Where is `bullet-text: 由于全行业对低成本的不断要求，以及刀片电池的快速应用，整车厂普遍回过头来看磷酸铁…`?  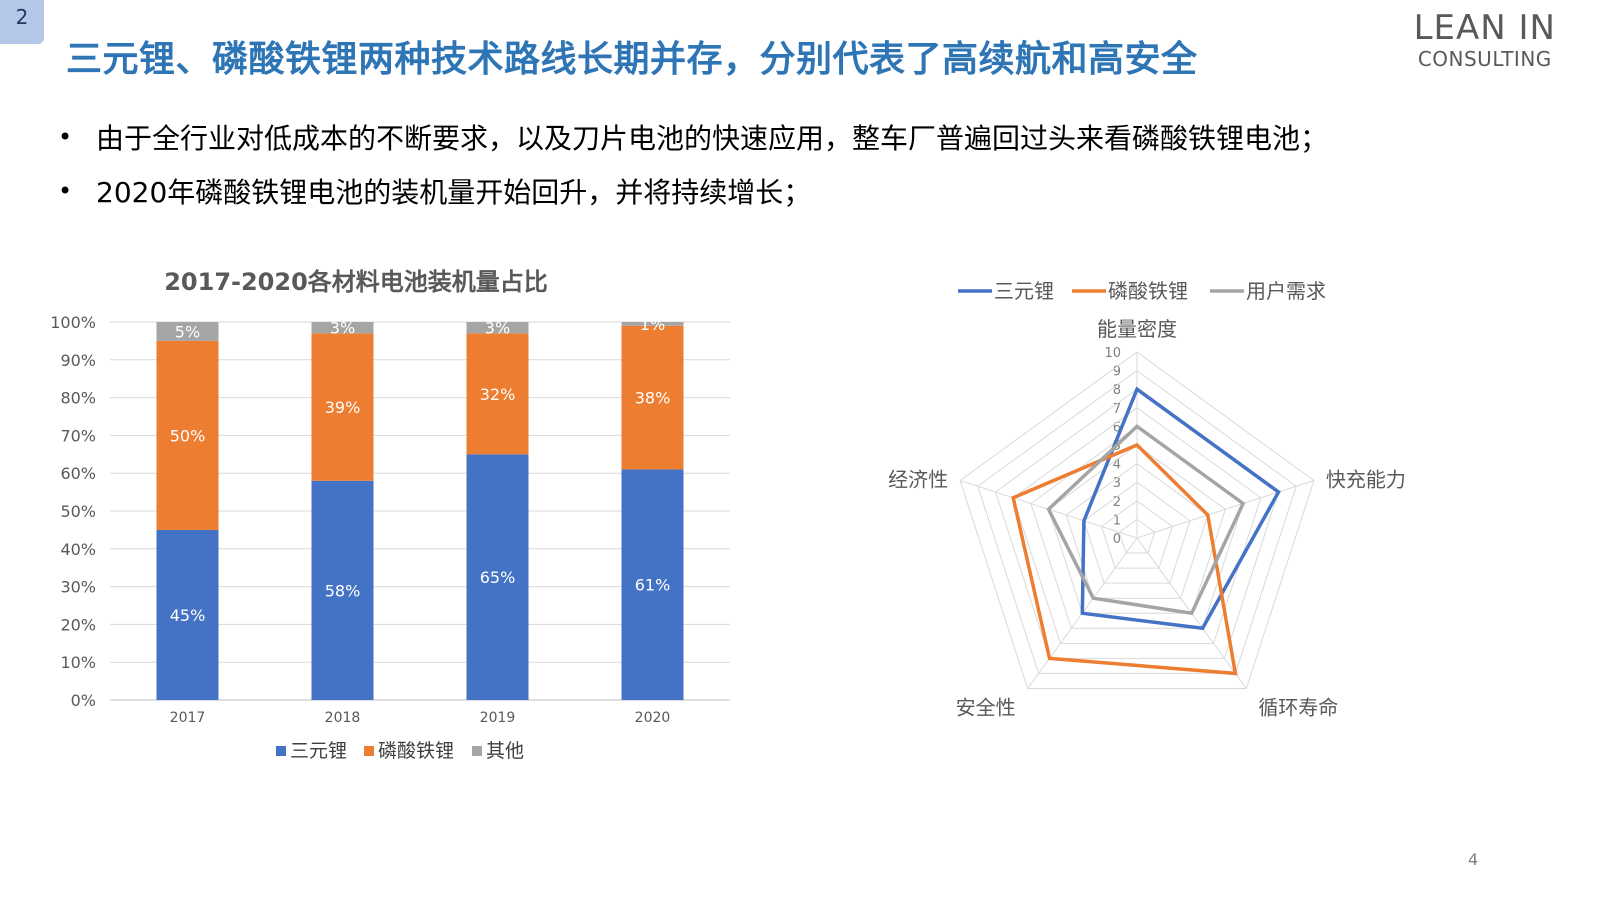 bullet-text: 由于全行业对低成本的不断要求，以及刀片电池的快速应用，整车厂普遍回过头来看磷酸铁… is located at coordinates (712, 138).